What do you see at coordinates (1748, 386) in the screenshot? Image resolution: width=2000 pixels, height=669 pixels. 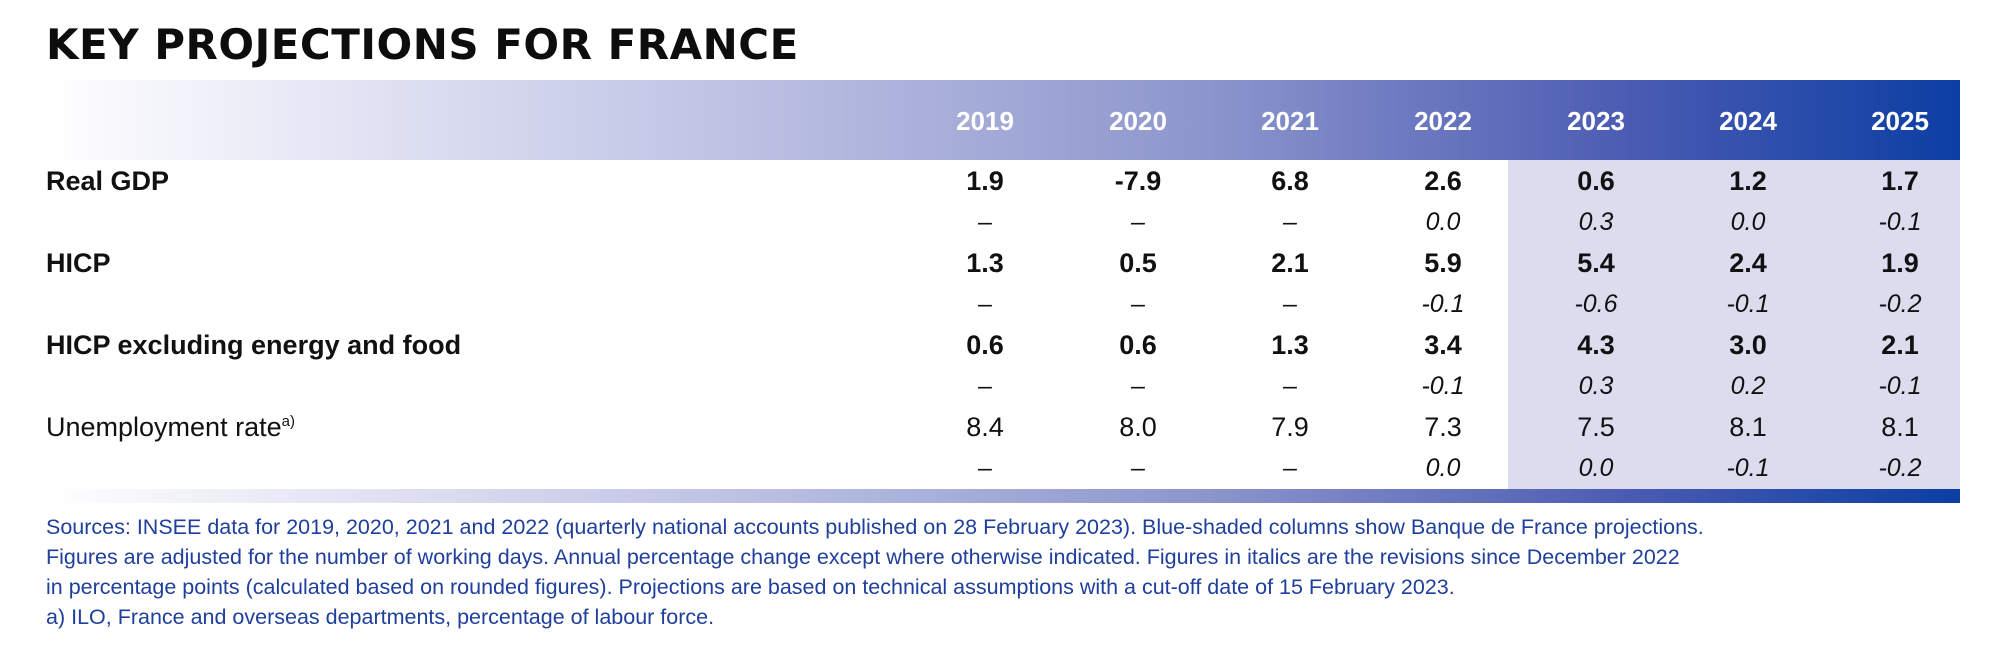 I see `revision-cell: 0.2` at bounding box center [1748, 386].